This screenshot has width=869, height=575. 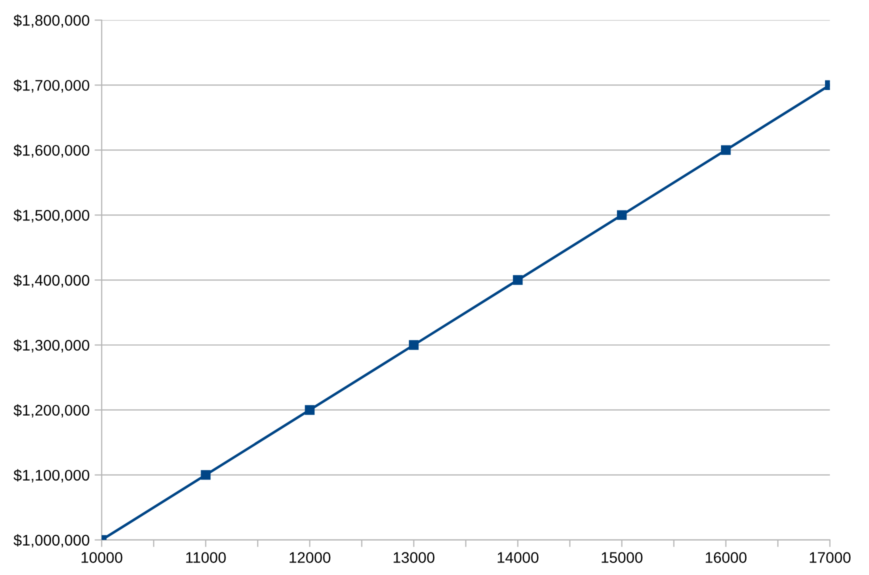 I want to click on y-tick-label: $1,400,000, so click(x=52, y=281).